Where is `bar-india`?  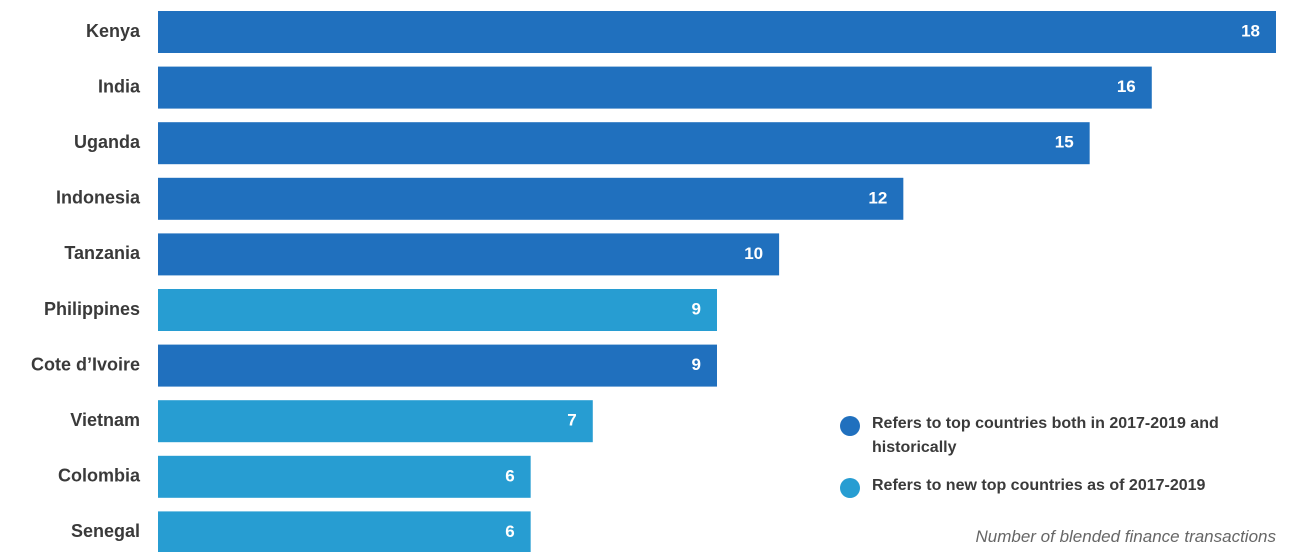
bar-india is located at coordinates (655, 87).